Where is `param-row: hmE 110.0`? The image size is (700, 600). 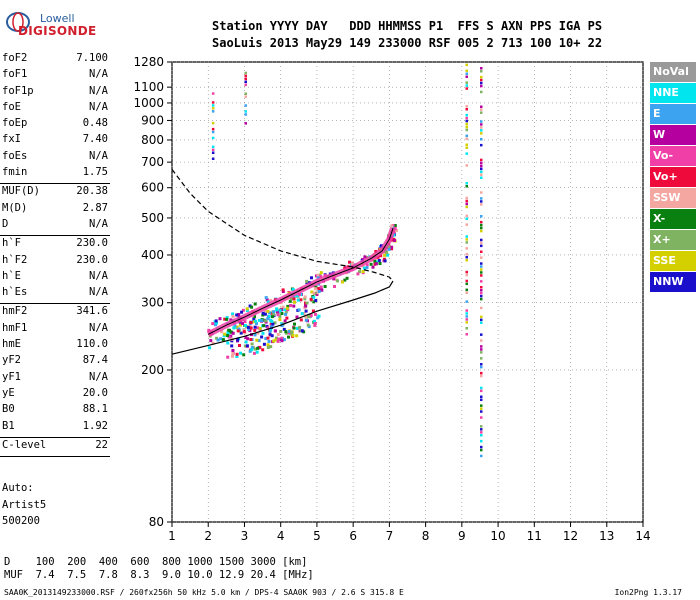
param-row: hmE 110.0 is located at coordinates (55, 346).